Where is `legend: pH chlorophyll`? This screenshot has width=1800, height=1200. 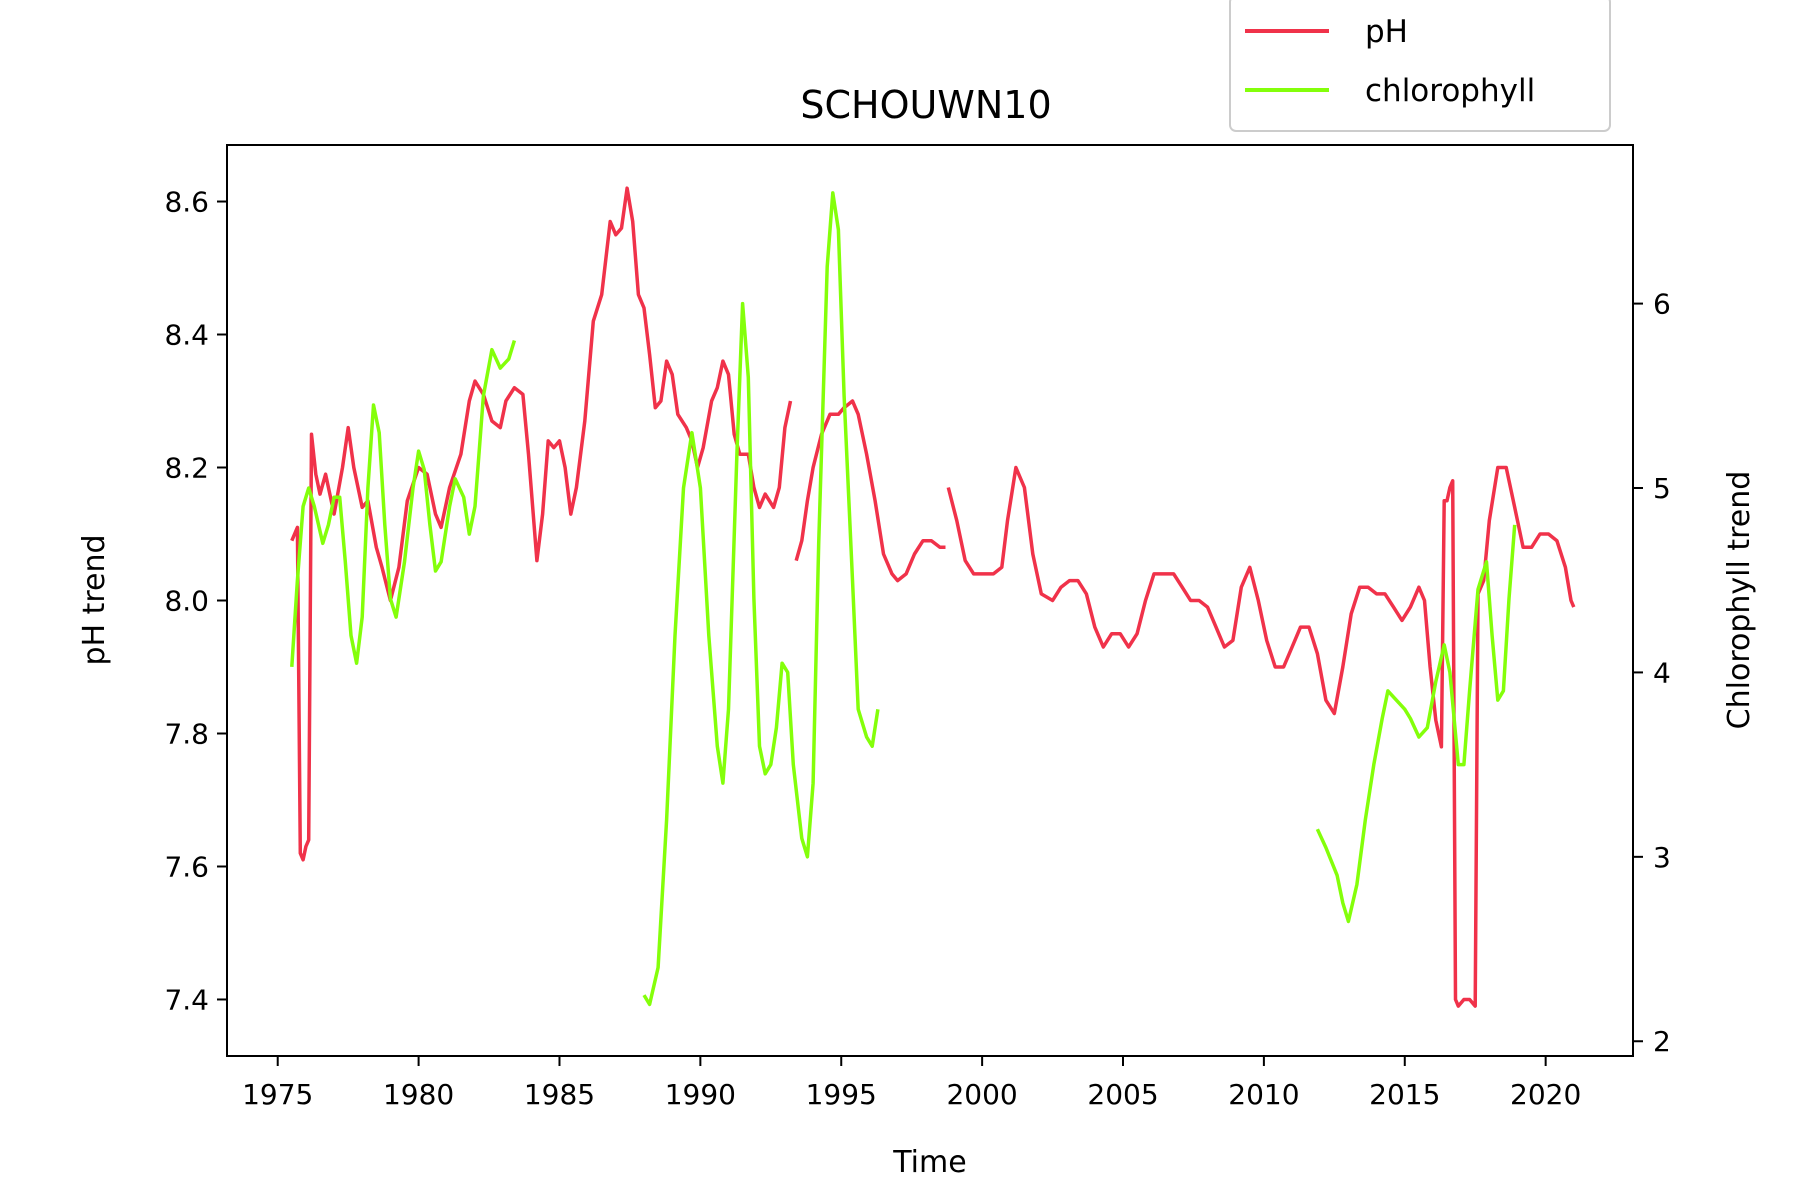 legend: pH chlorophyll is located at coordinates (1420, 66).